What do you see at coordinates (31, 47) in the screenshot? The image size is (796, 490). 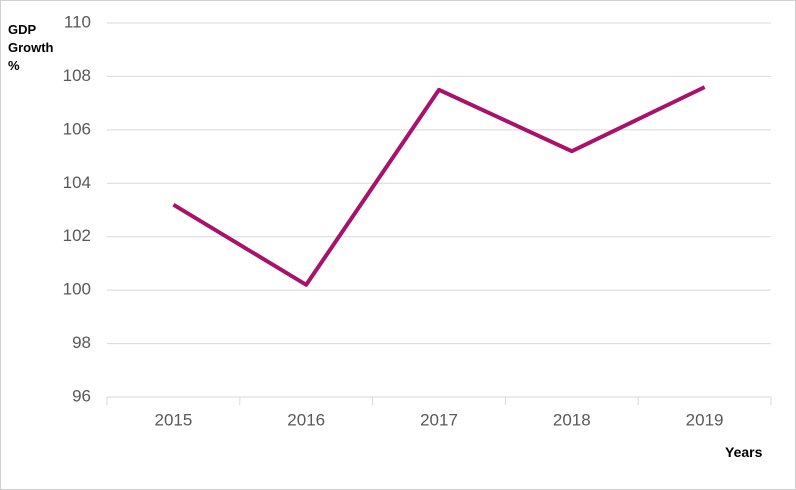 I see `y-axis-label: GDP Growth %` at bounding box center [31, 47].